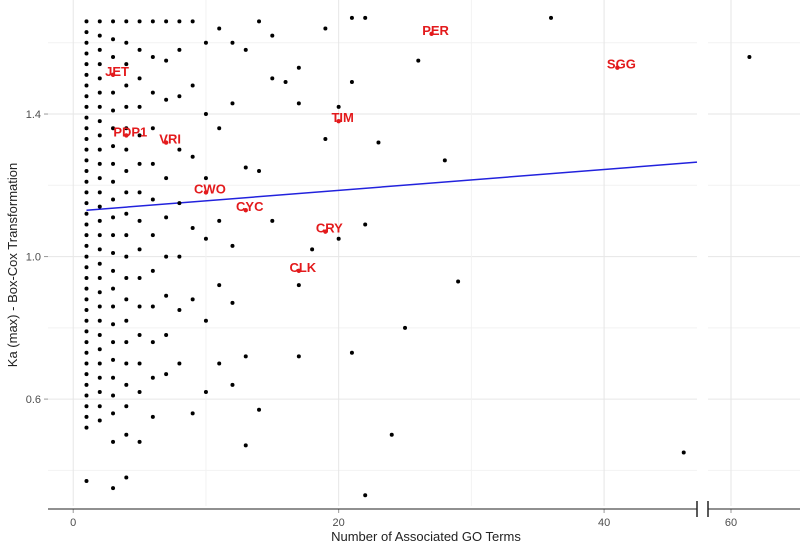 The width and height of the screenshot is (800, 544). Describe the element at coordinates (617, 67) in the screenshot. I see `highlight-point-sgg` at that location.